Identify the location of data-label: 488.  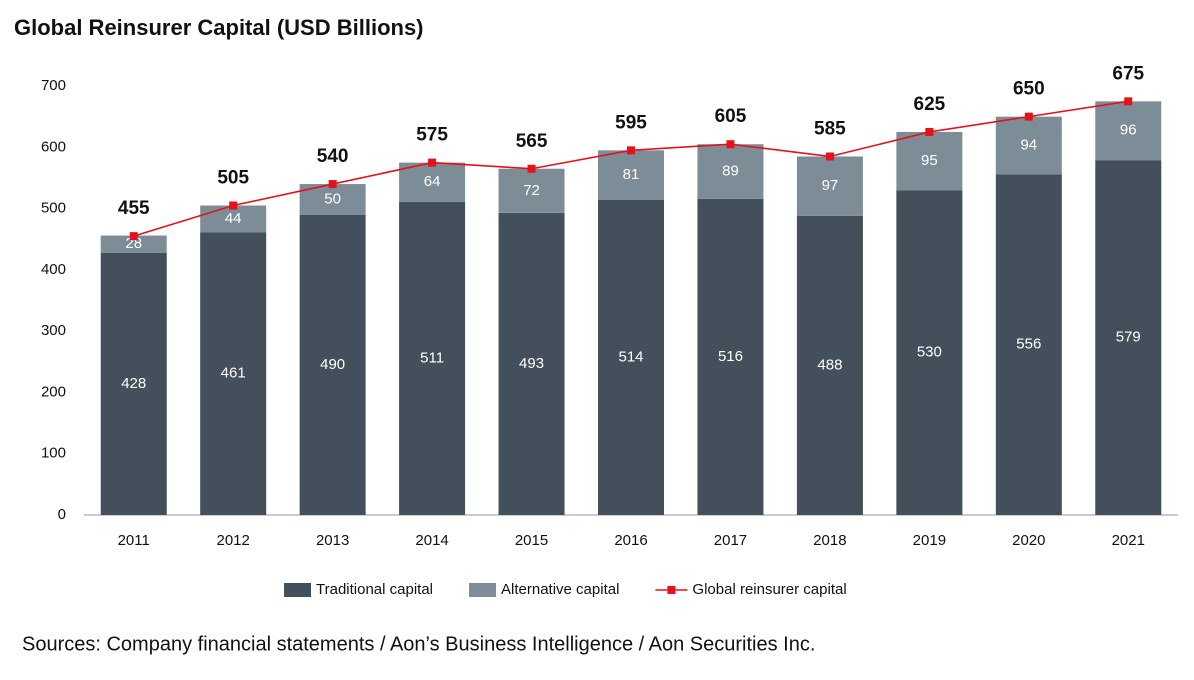
(829, 364).